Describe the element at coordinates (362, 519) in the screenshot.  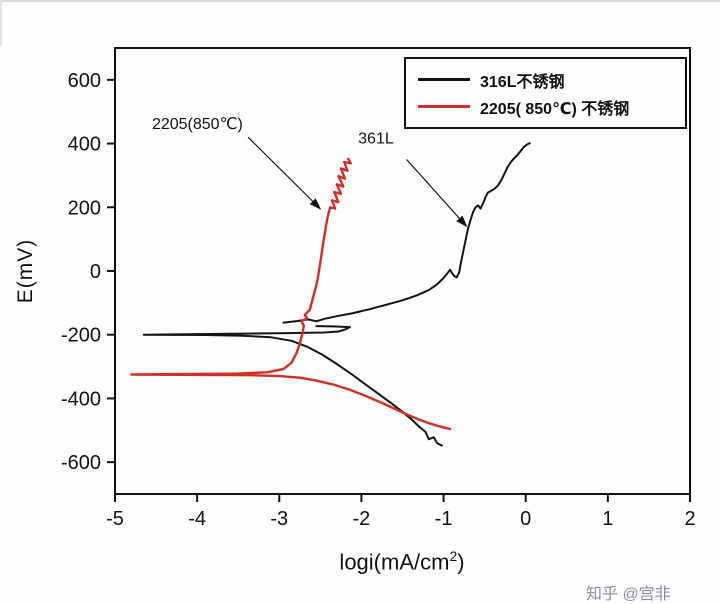
I see `svg-text: -2` at that location.